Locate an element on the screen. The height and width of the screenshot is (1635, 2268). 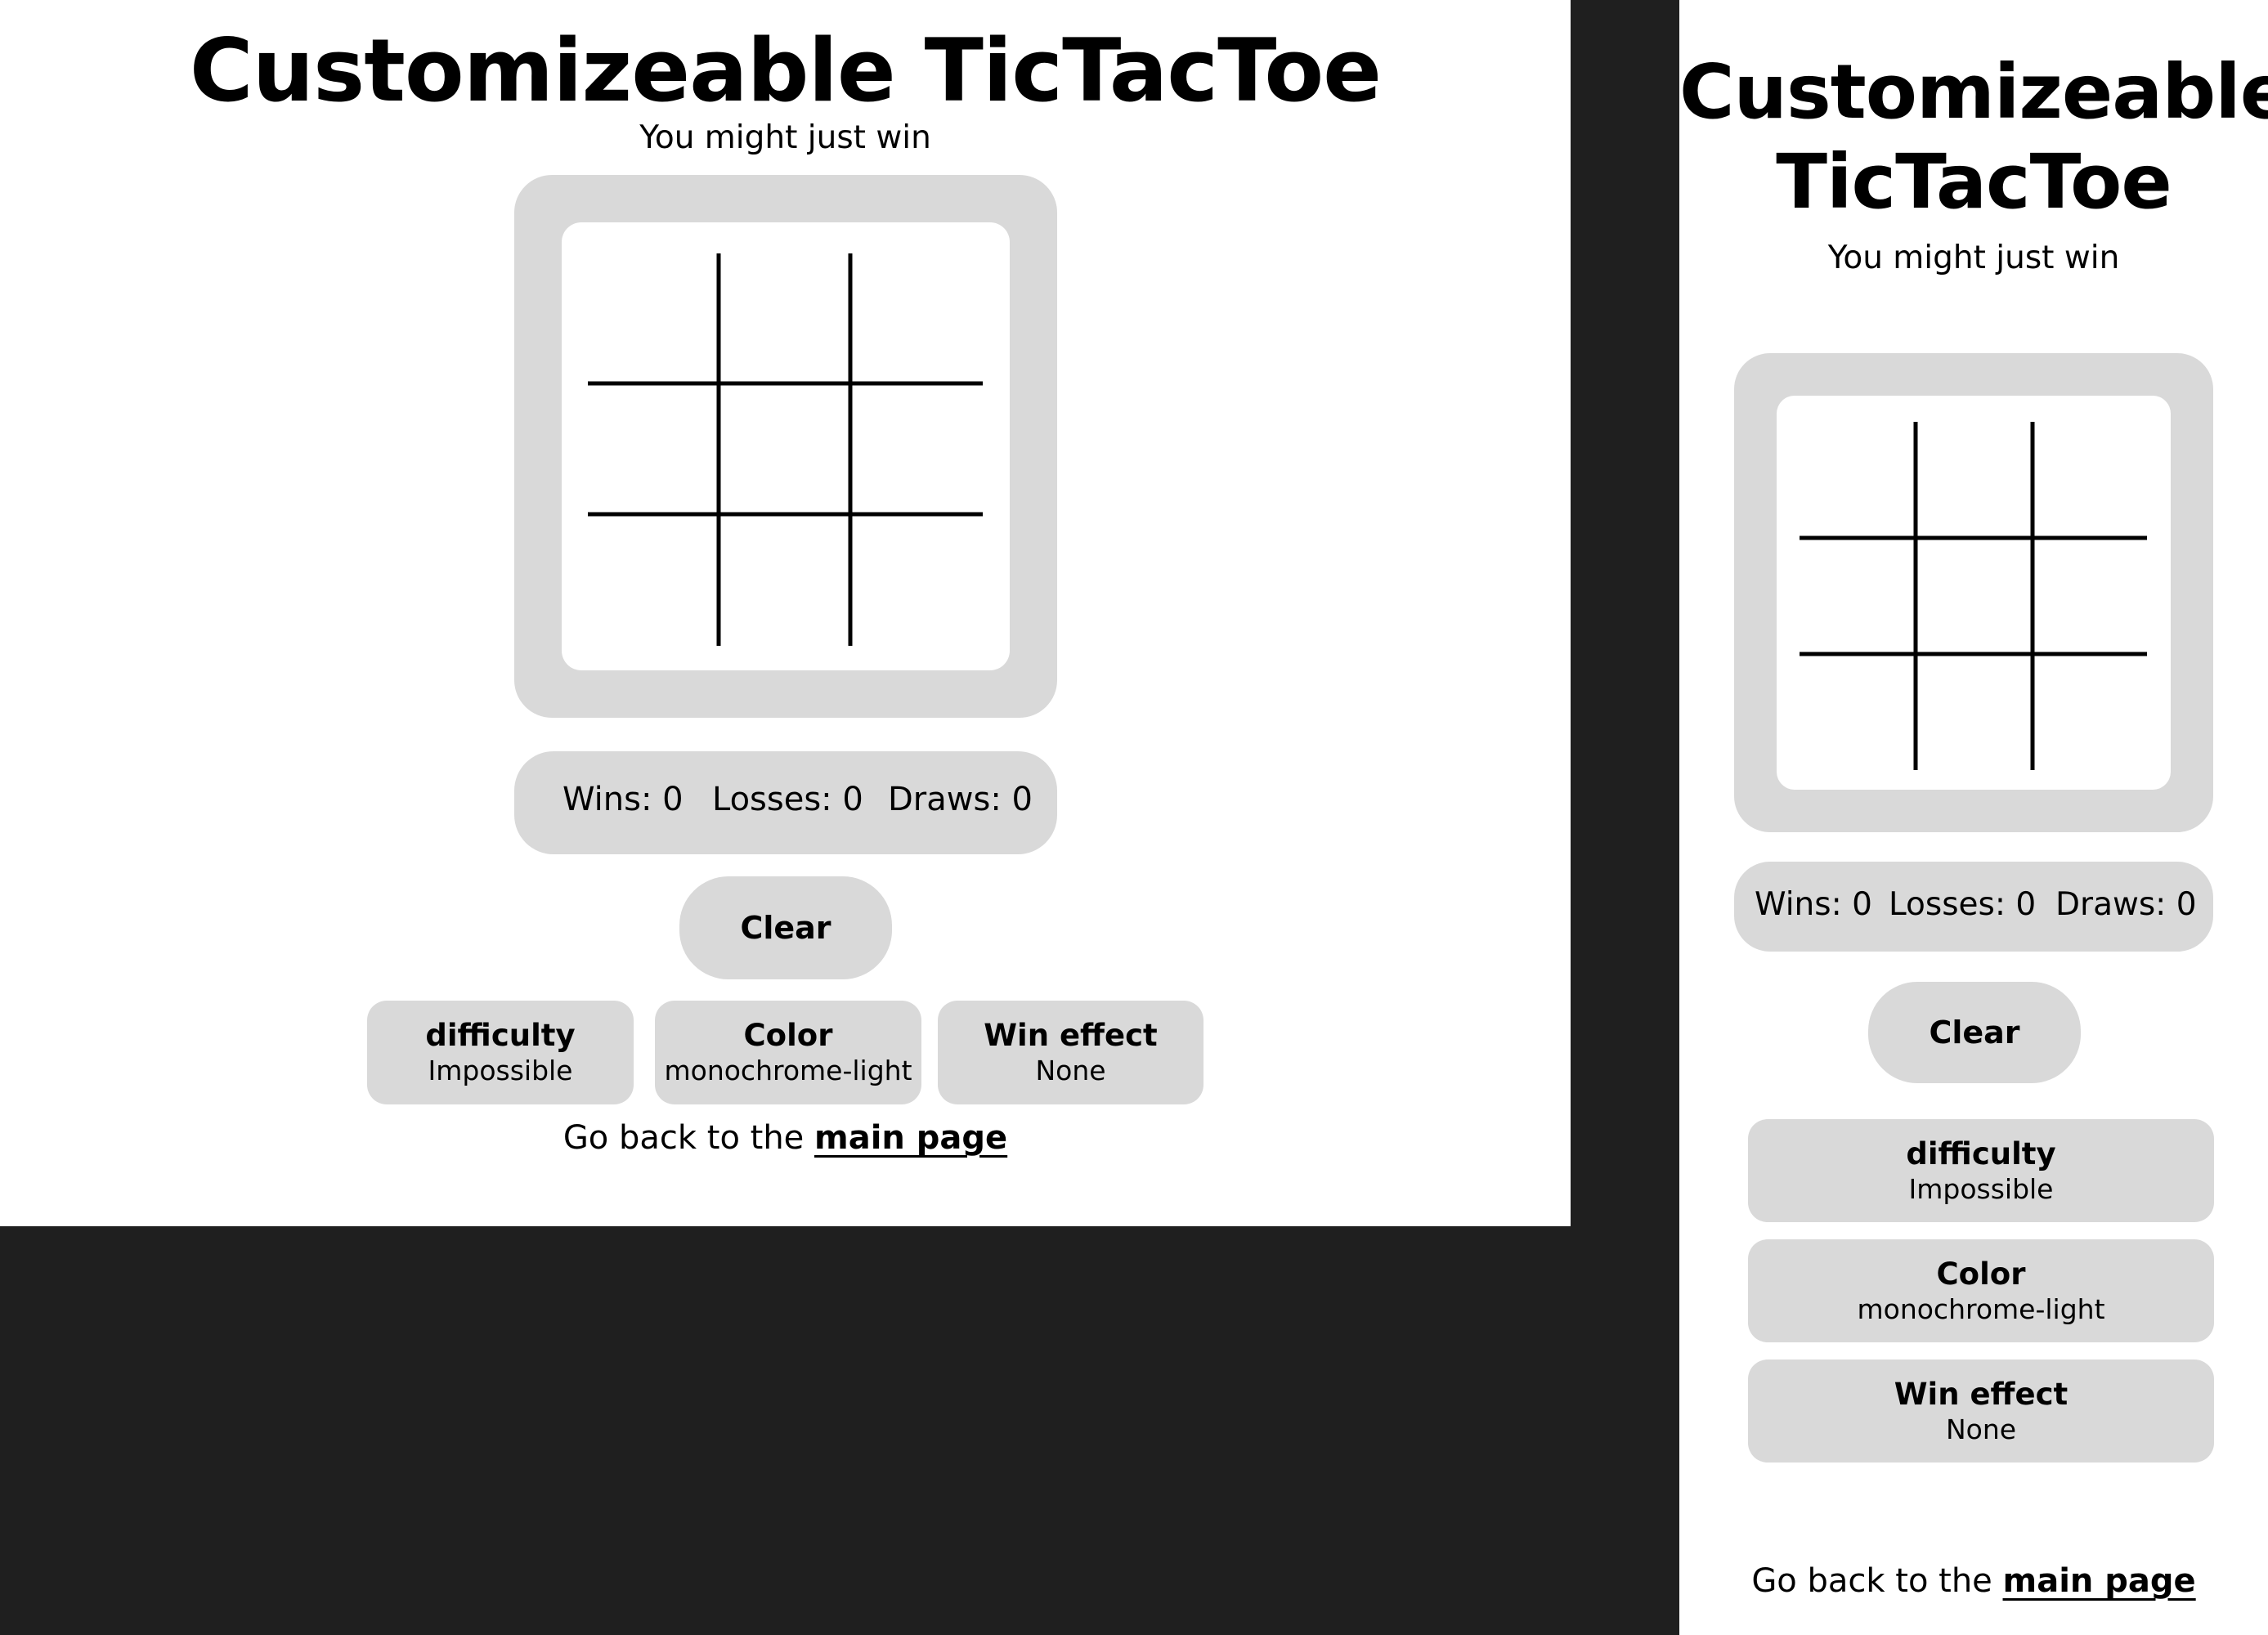
page-title-line-1: Customizeable is located at coordinates (1973, 92).